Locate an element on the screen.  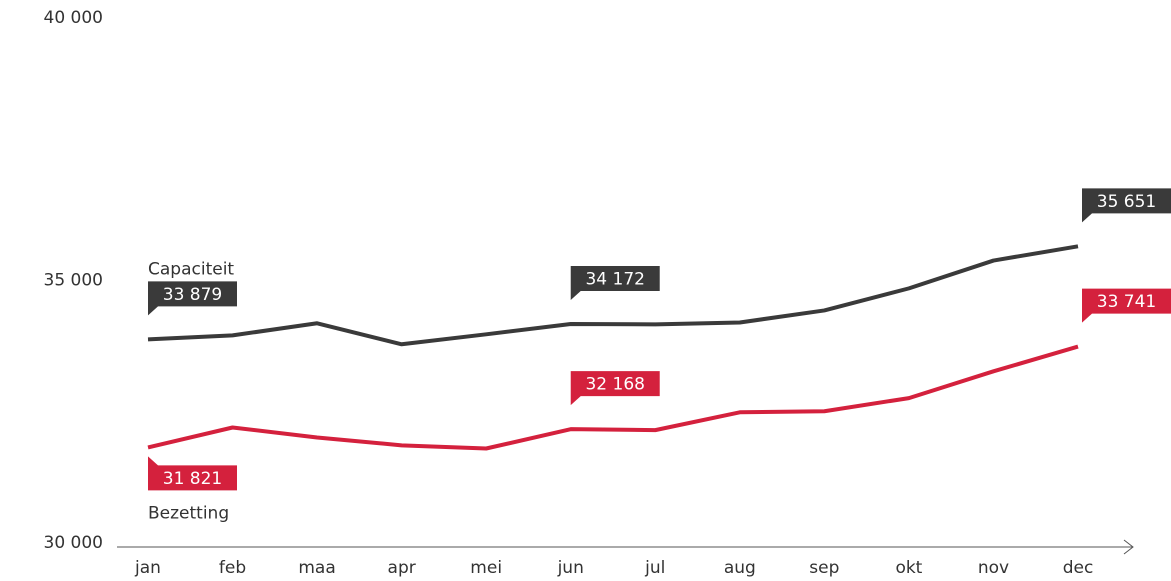
y-tick-label: 35 000 is located at coordinates (73, 281).